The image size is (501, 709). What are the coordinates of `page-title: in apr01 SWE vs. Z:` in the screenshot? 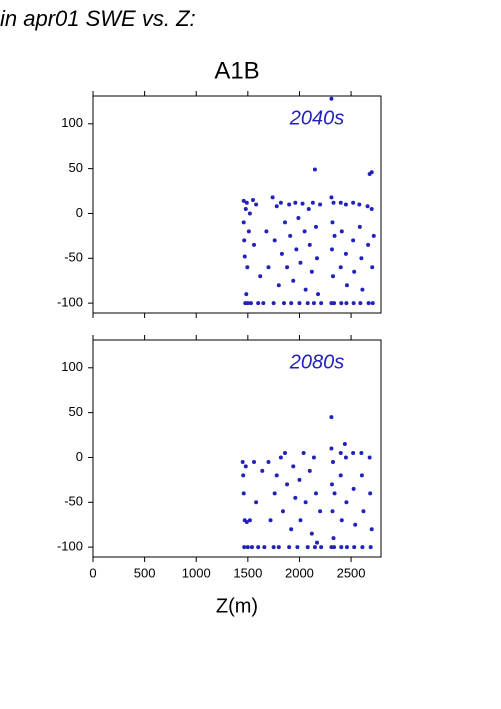 It's located at (98, 18).